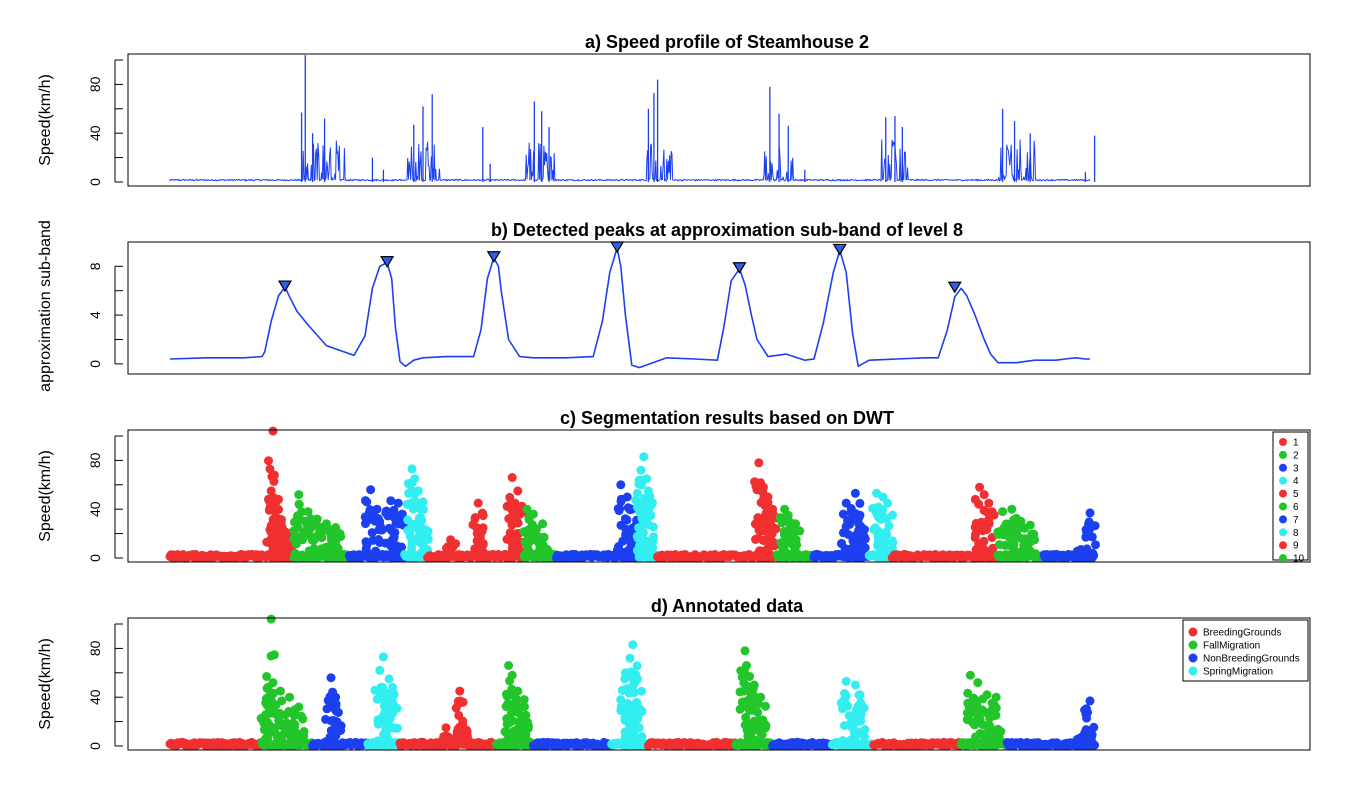  I want to click on y-tick-label: 80, so click(95, 648).